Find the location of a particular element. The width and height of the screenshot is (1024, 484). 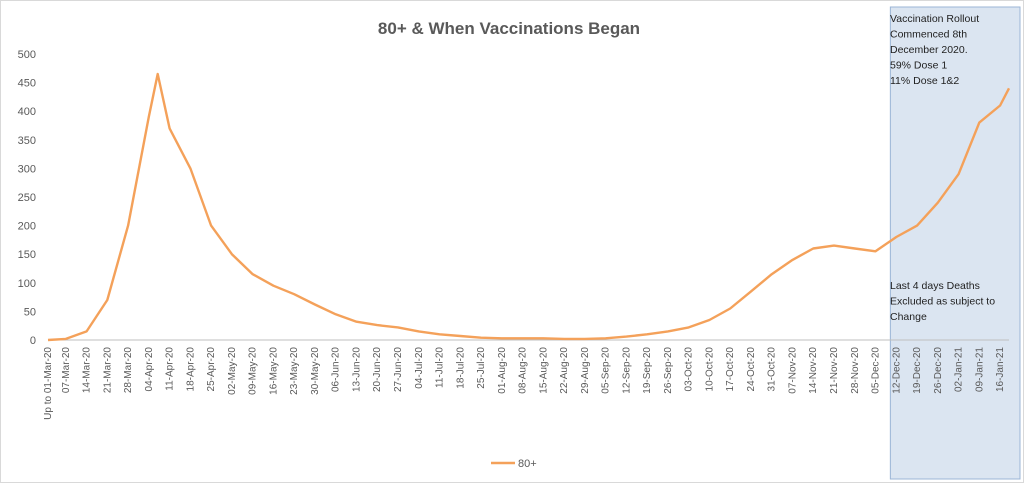

x-tick-label: 07-Mar-20 is located at coordinates (66, 370).